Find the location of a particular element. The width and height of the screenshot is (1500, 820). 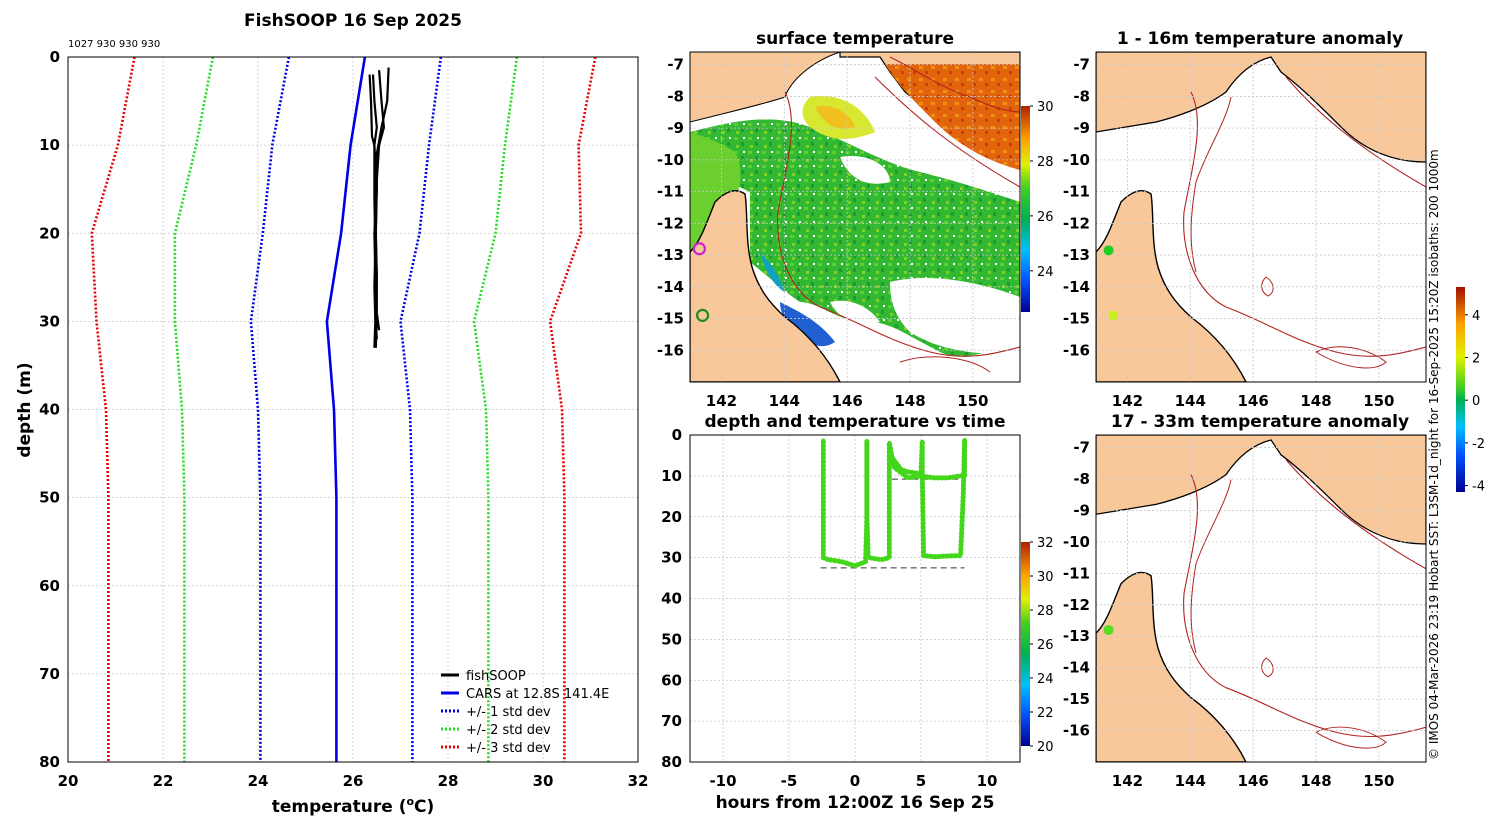

sst-field-coral-sea-north is located at coordinates (952, 117).